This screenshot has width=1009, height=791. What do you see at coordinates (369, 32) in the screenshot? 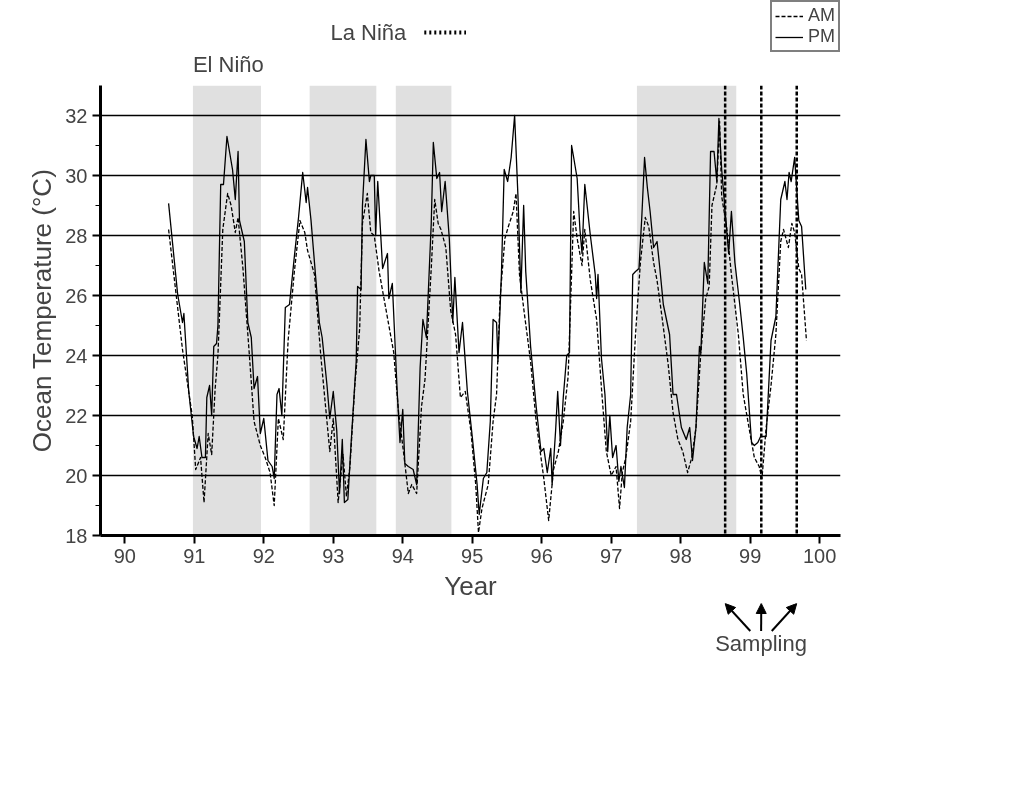
I see `text: La Niña` at bounding box center [369, 32].